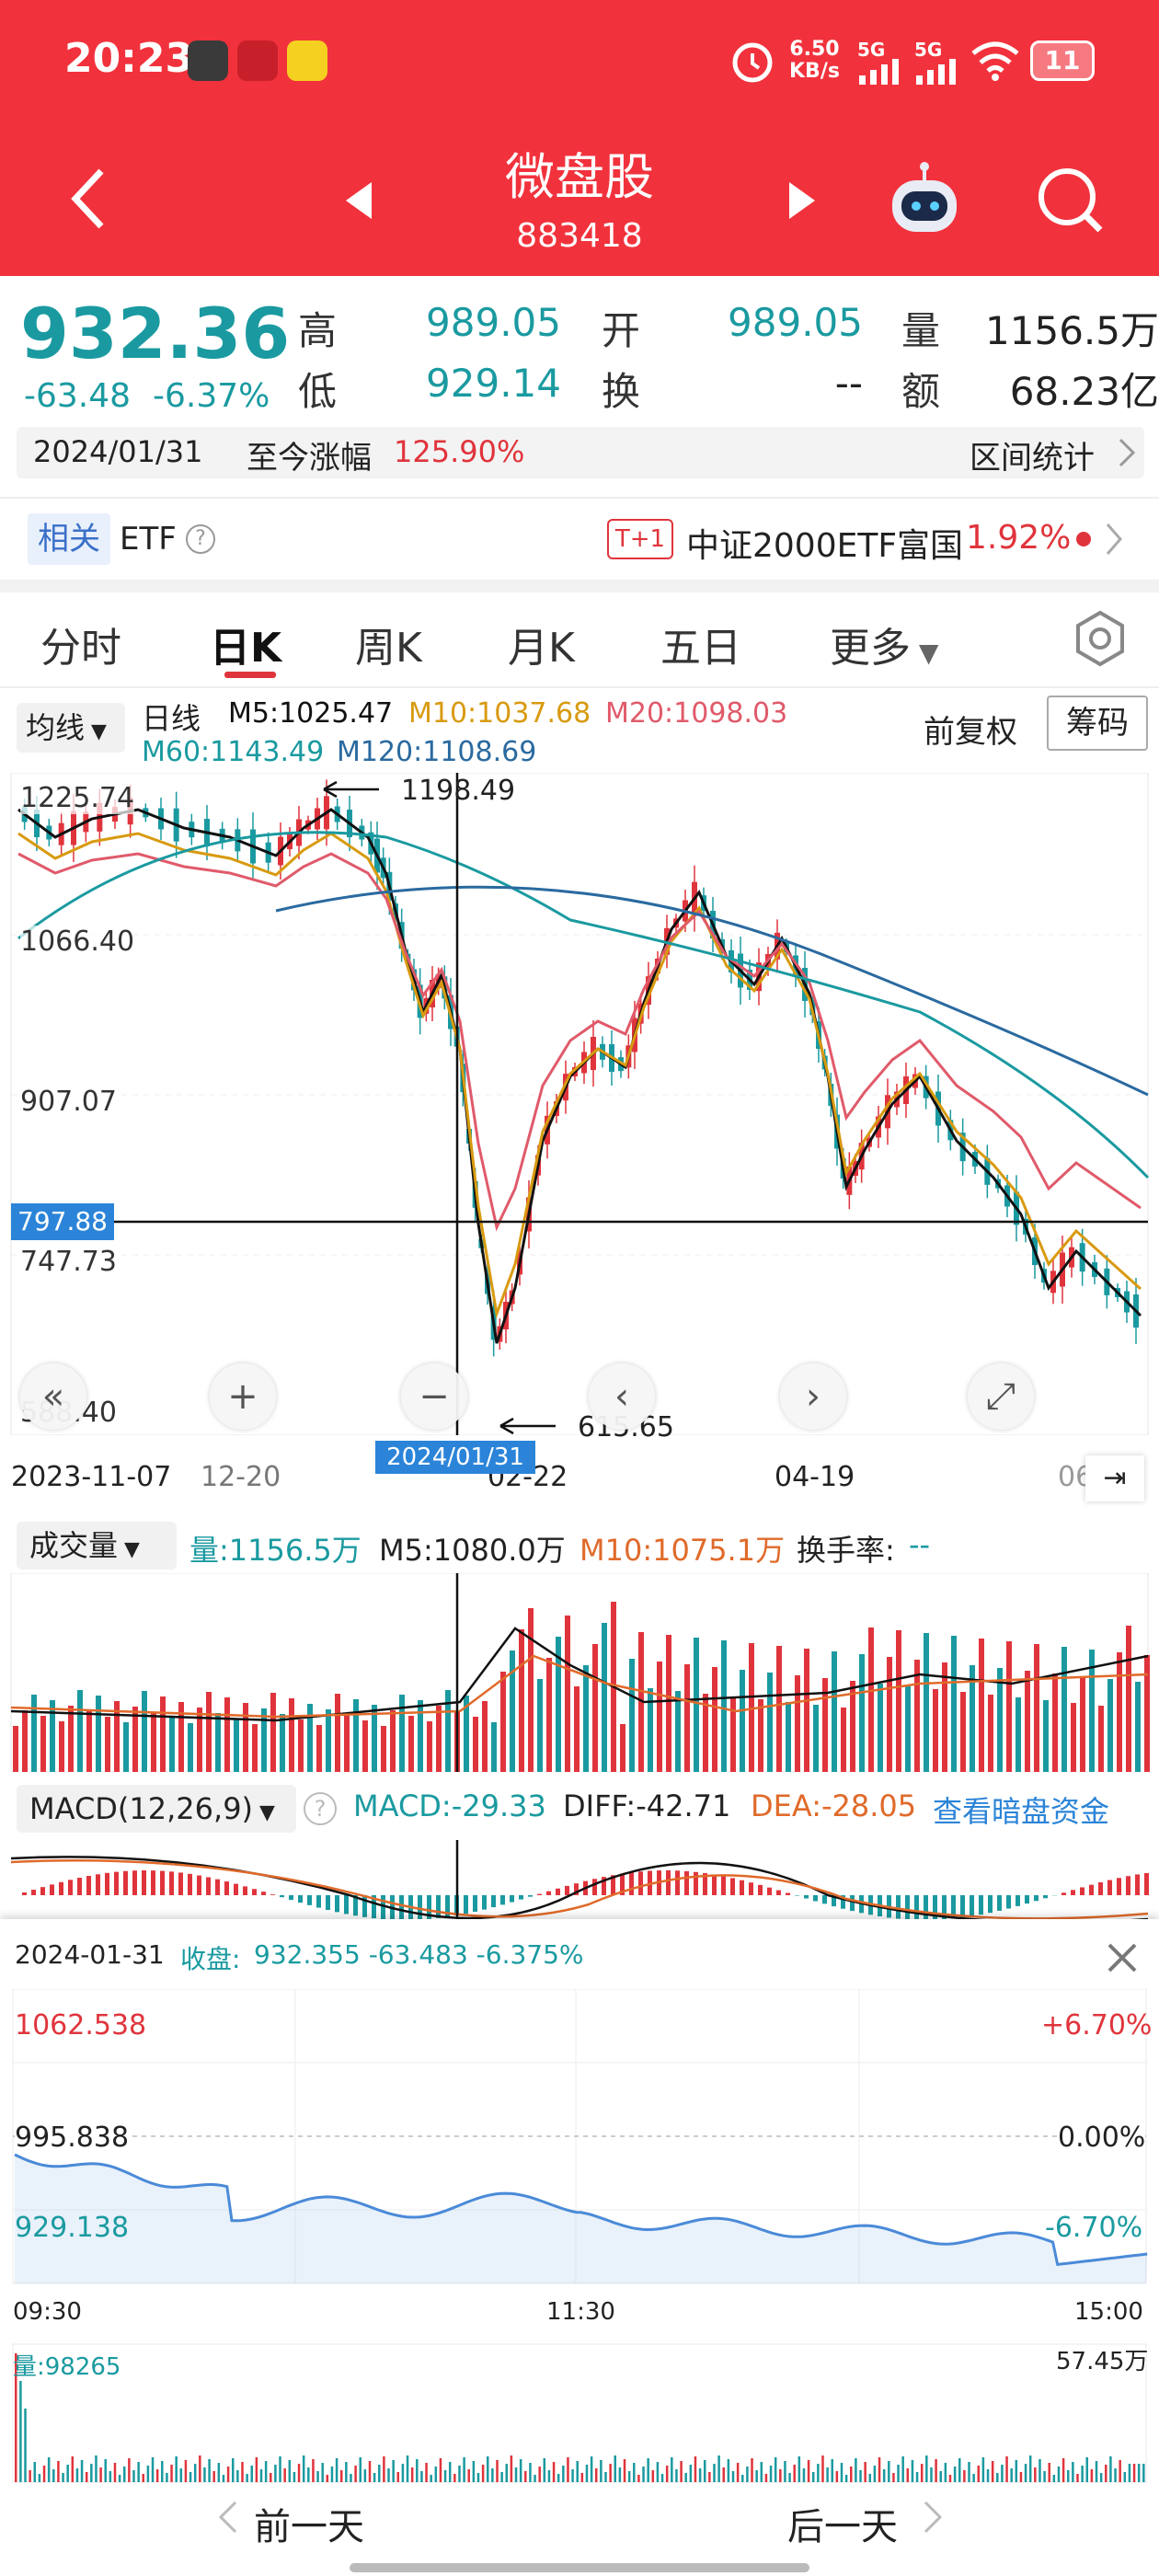 Image resolution: width=1159 pixels, height=2576 pixels. What do you see at coordinates (358, 200) in the screenshot?
I see `prev-arrow-icon` at bounding box center [358, 200].